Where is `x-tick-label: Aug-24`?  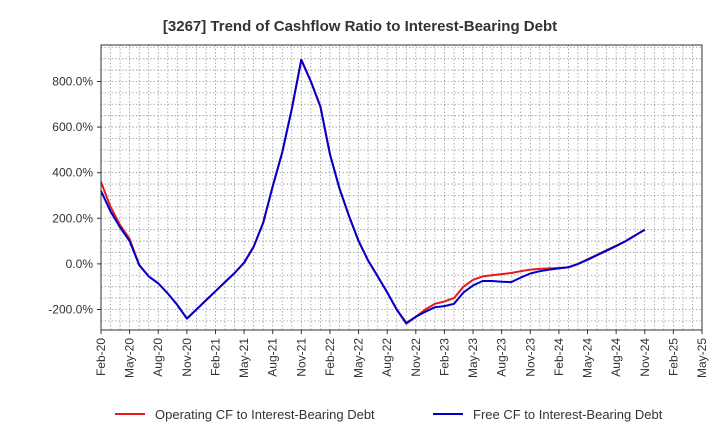
x-tick-label: Aug-24 is located at coordinates (616, 357).